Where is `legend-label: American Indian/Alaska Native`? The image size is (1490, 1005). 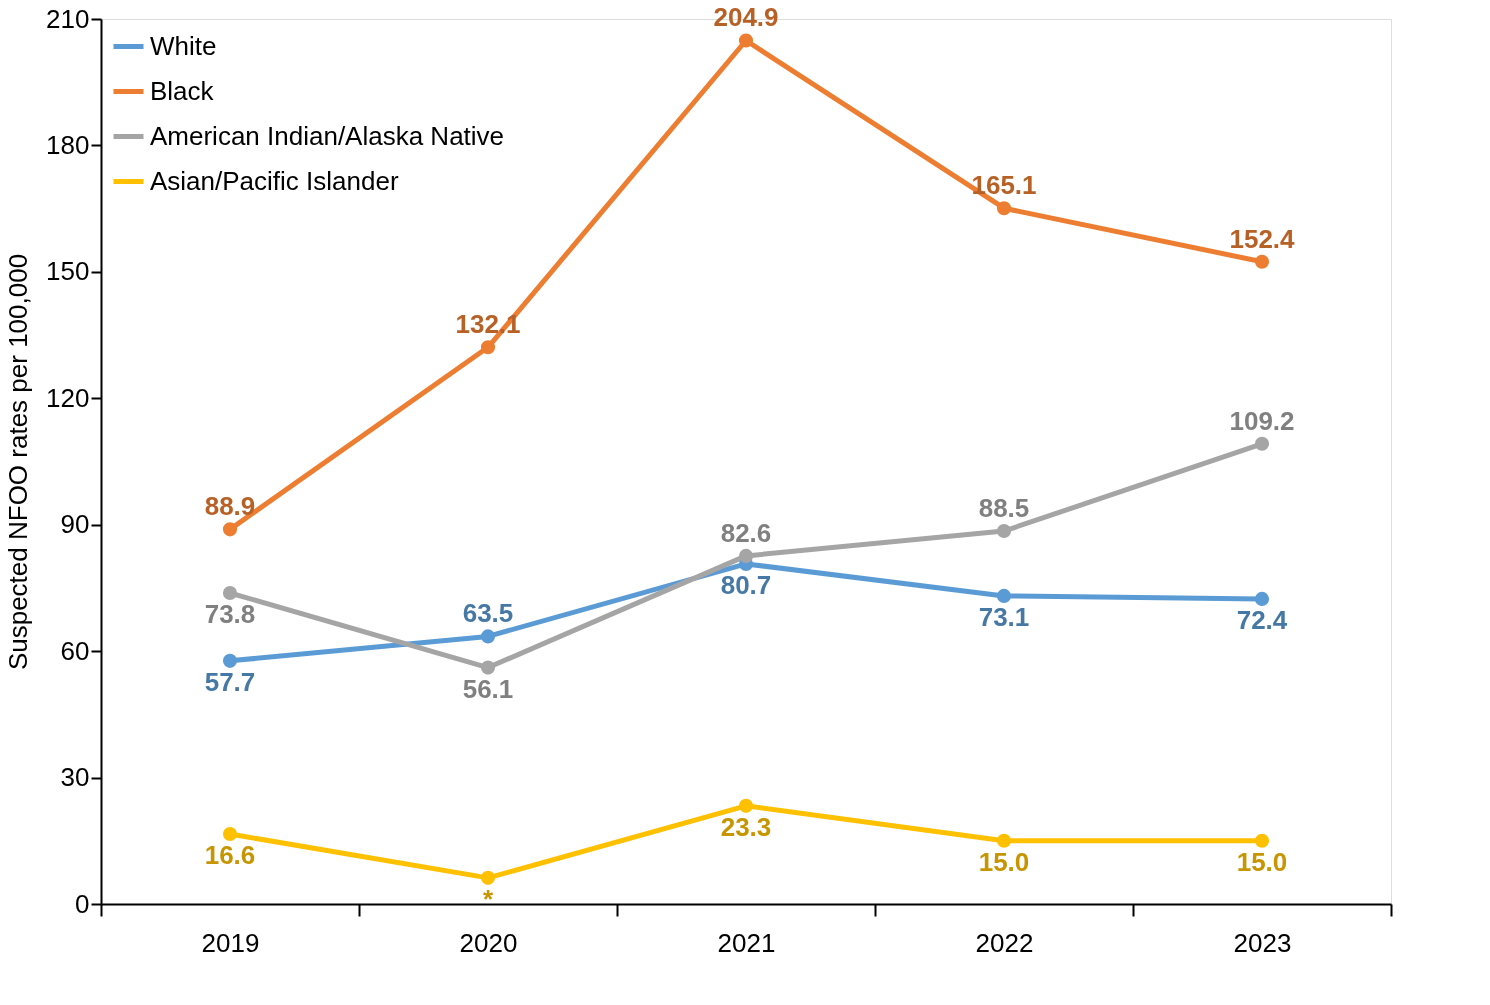
legend-label: American Indian/Alaska Native is located at coordinates (327, 135).